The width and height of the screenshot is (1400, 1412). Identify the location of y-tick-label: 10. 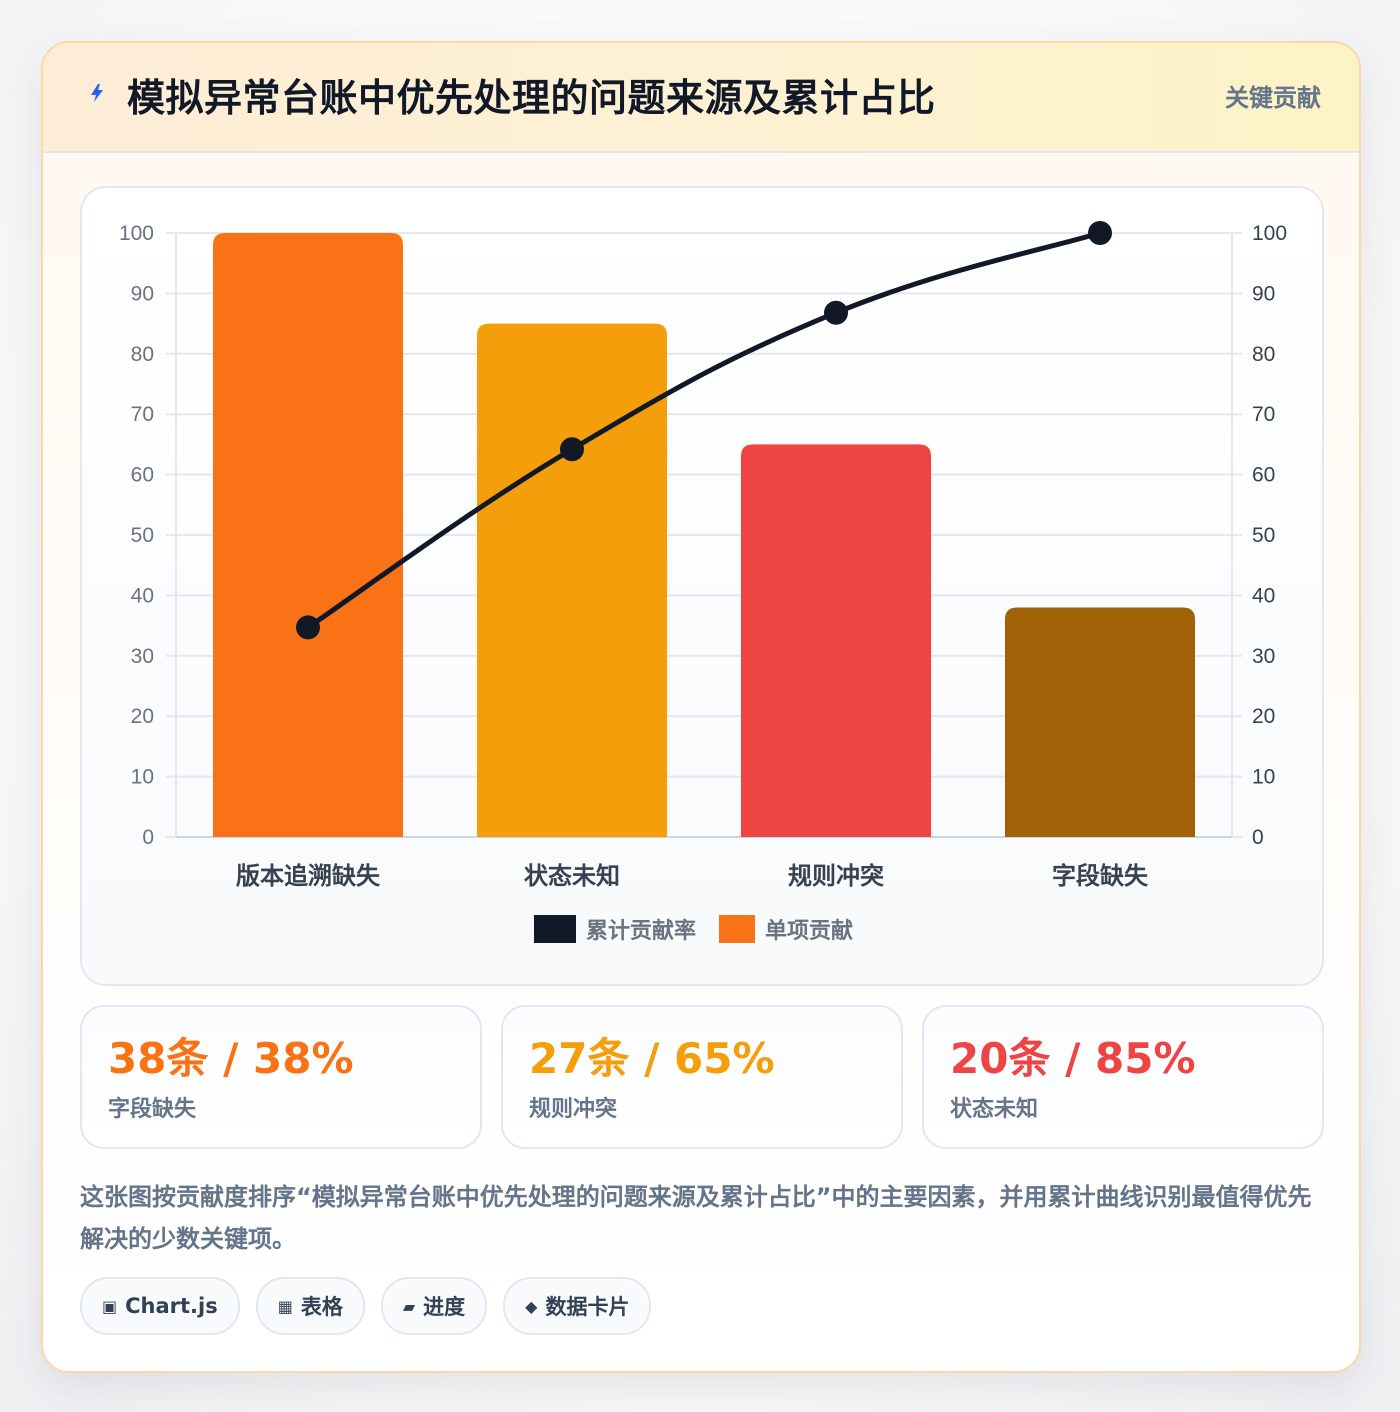
(142, 777).